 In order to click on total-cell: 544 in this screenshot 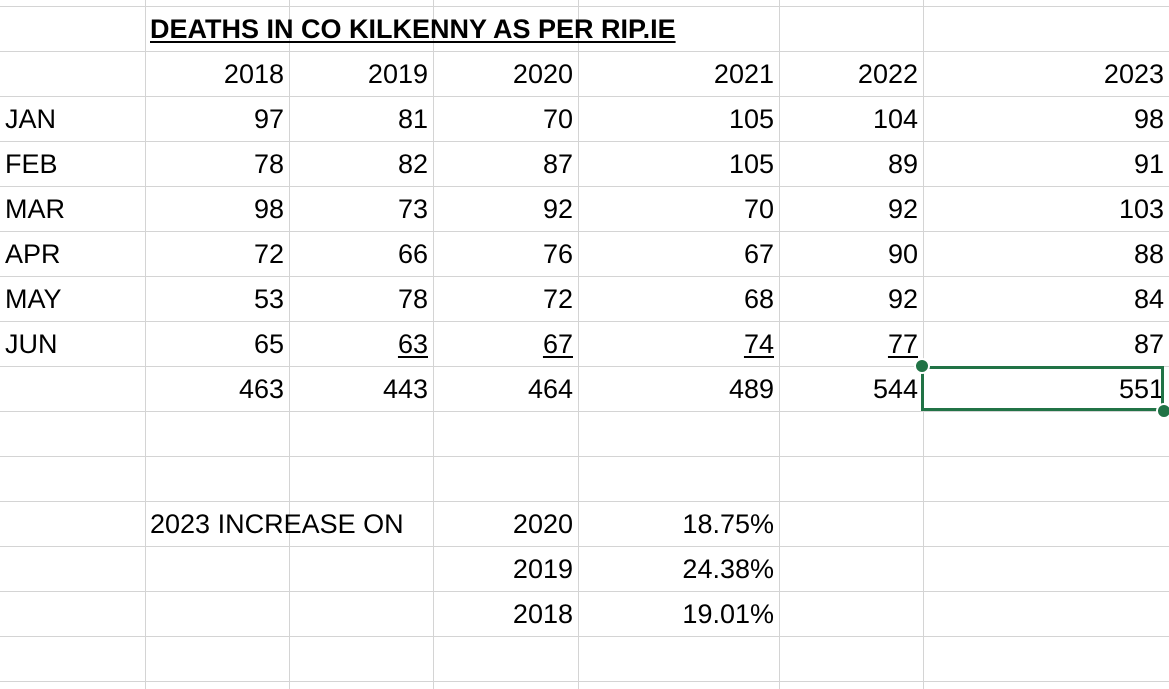, I will do `click(895, 389)`.